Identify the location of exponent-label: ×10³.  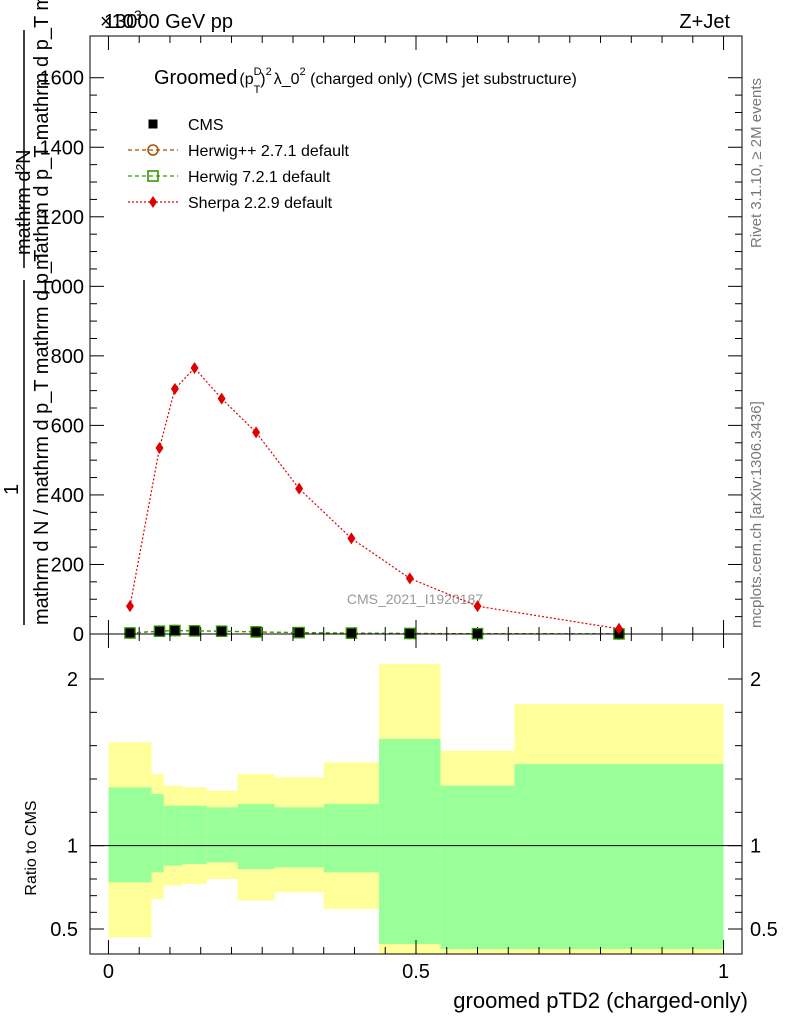
(121, 20).